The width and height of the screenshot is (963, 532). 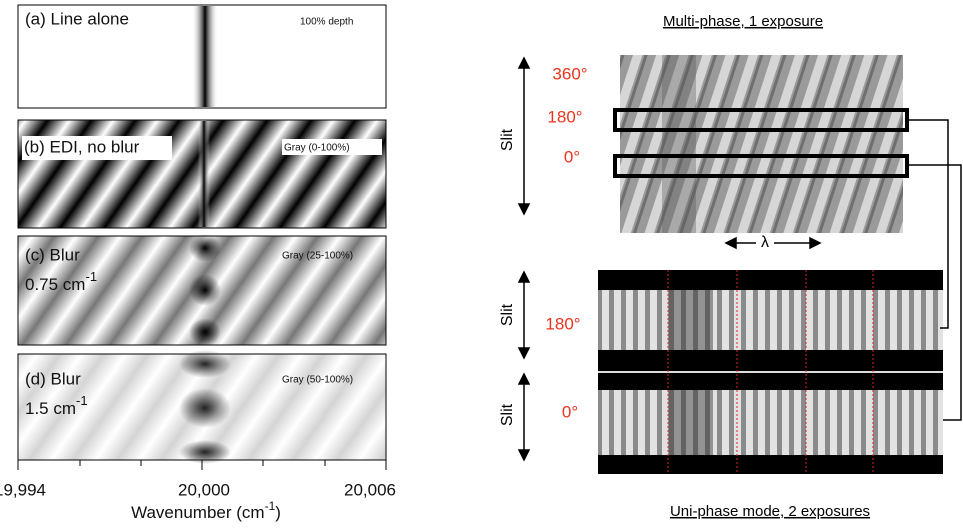 I want to click on panel-label: (d) Blur, so click(x=53, y=378).